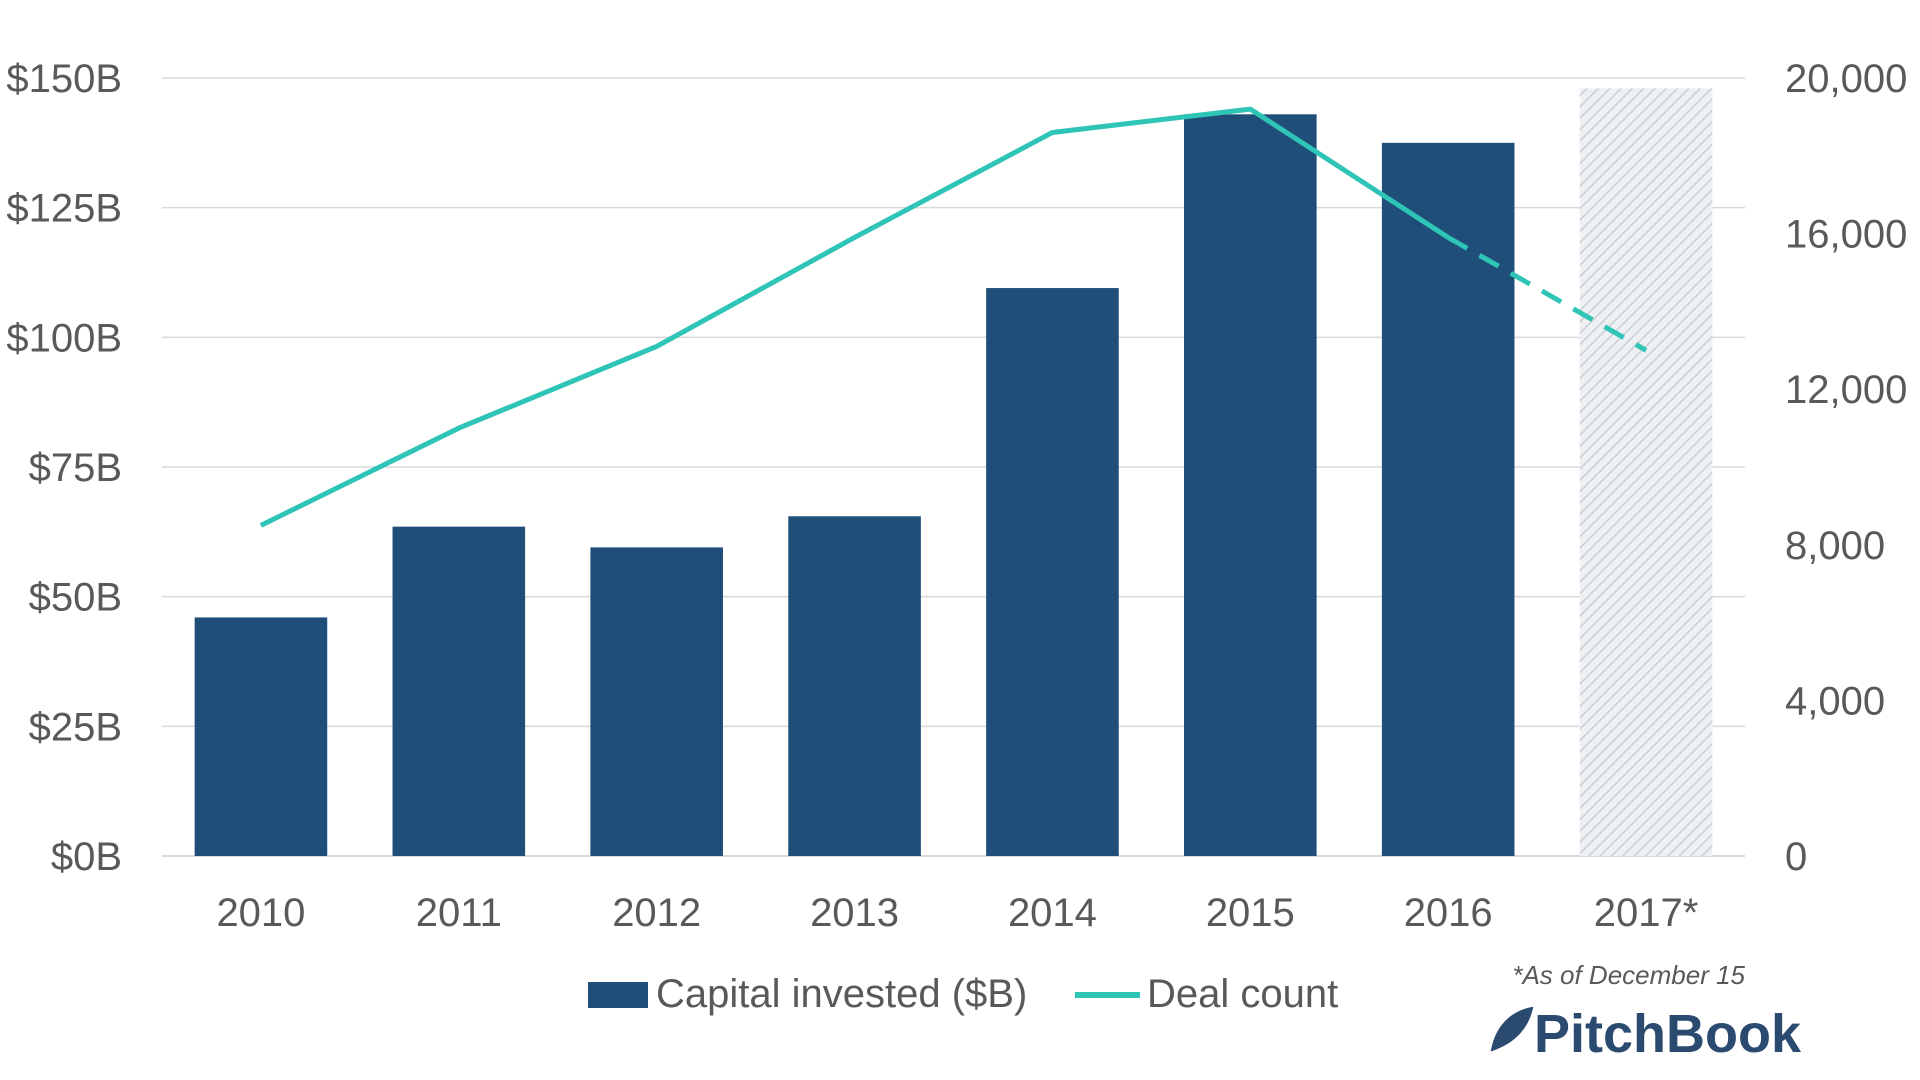 The image size is (1920, 1080). Describe the element at coordinates (957, 913) in the screenshot. I see `x-axis-ticks: 2010 2011 2012 2013 2014 2015 2016 2017*` at that location.